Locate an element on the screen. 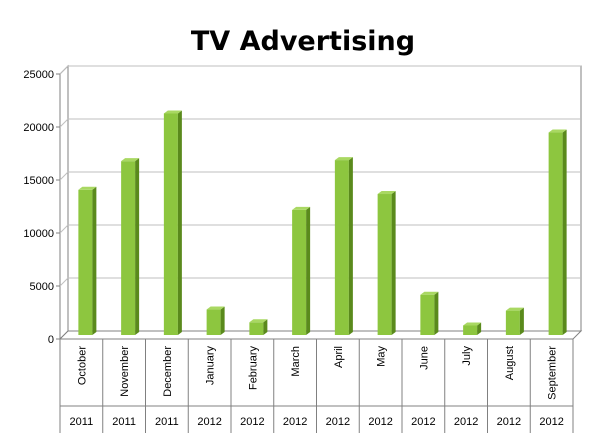 This screenshot has height=441, width=601. y-tick-label: 5000 is located at coordinates (42, 287).